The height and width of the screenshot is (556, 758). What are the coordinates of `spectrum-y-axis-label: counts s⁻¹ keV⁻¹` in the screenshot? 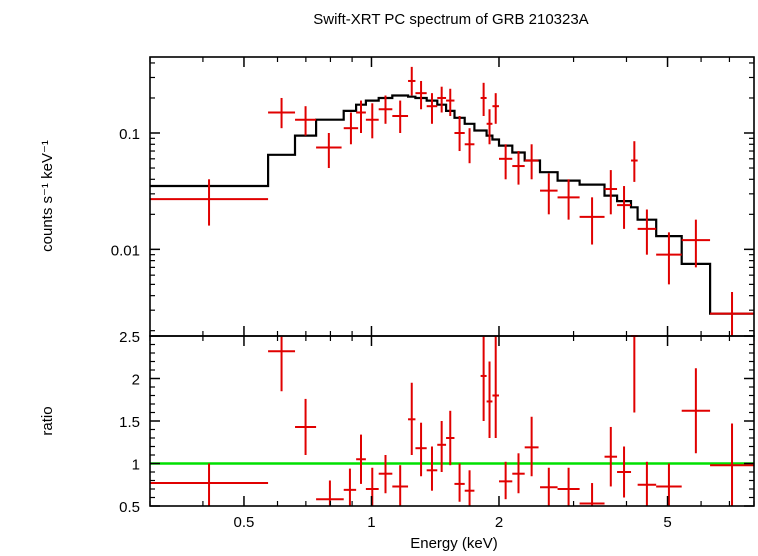 It's located at (47, 196).